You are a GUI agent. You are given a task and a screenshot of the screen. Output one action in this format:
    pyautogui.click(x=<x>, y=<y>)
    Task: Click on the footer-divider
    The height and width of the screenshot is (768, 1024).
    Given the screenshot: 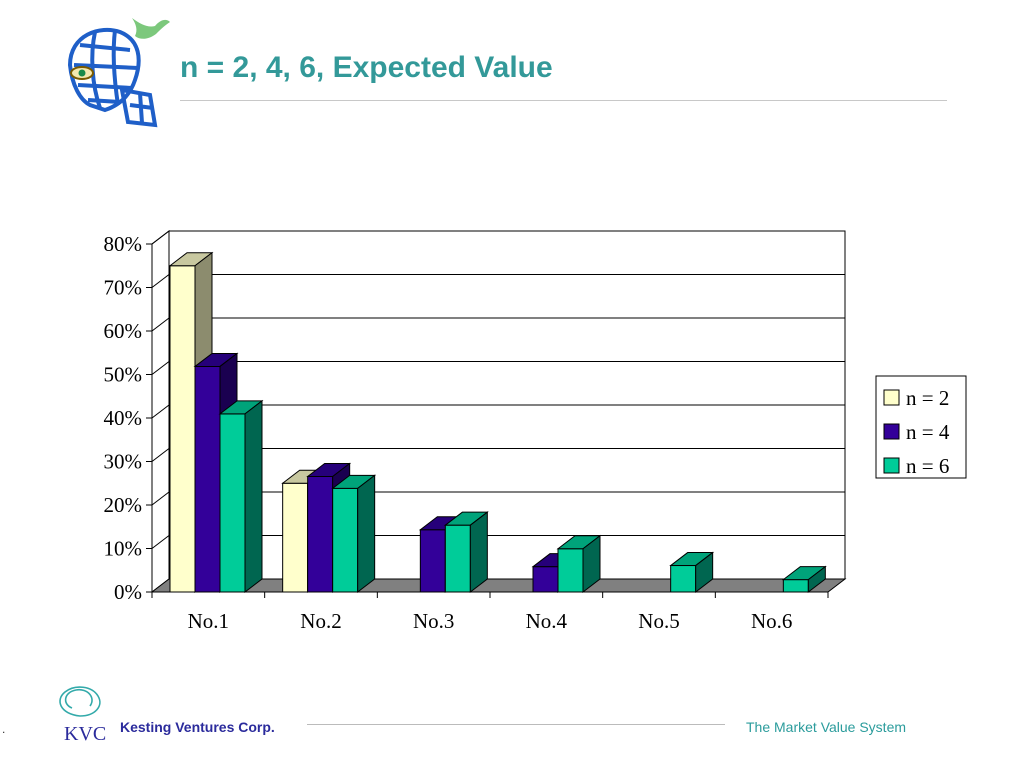 What is the action you would take?
    pyautogui.click(x=516, y=724)
    